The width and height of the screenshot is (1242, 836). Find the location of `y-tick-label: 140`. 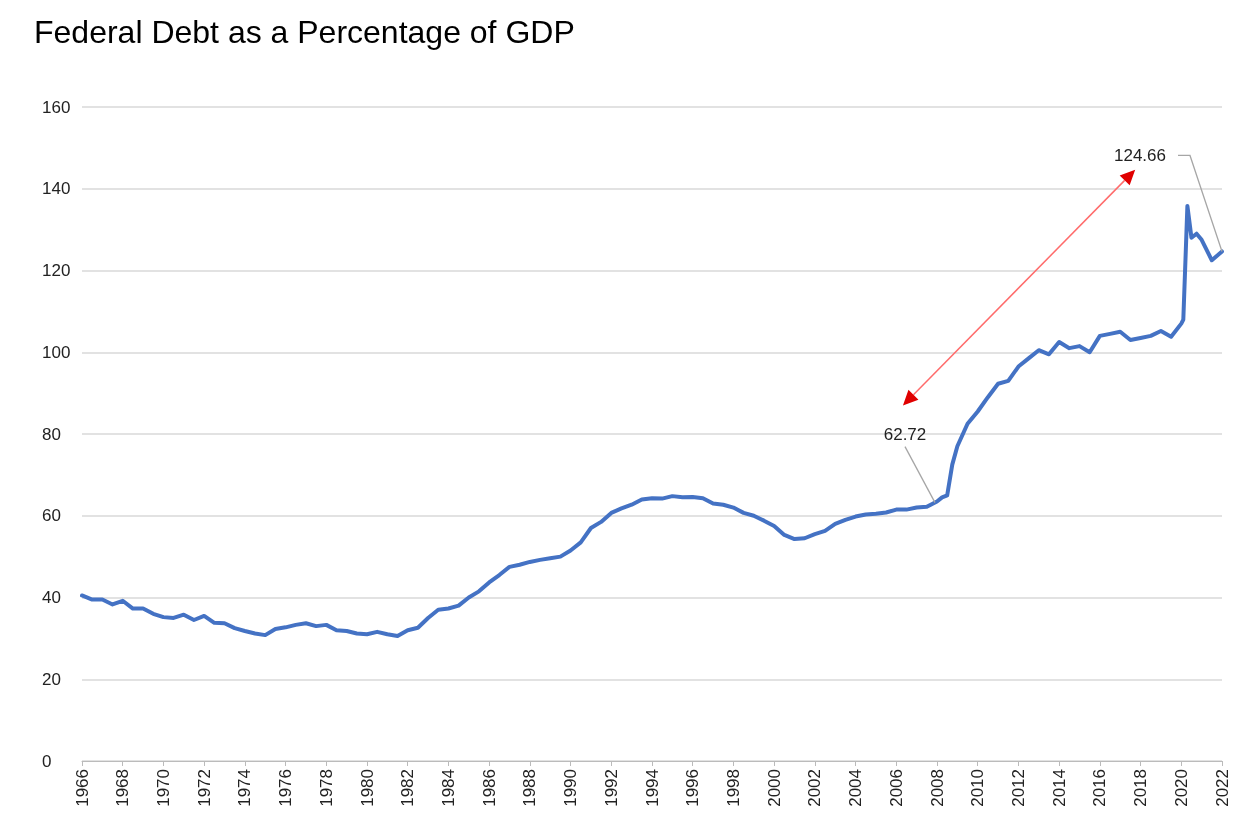

y-tick-label: 140 is located at coordinates (56, 189).